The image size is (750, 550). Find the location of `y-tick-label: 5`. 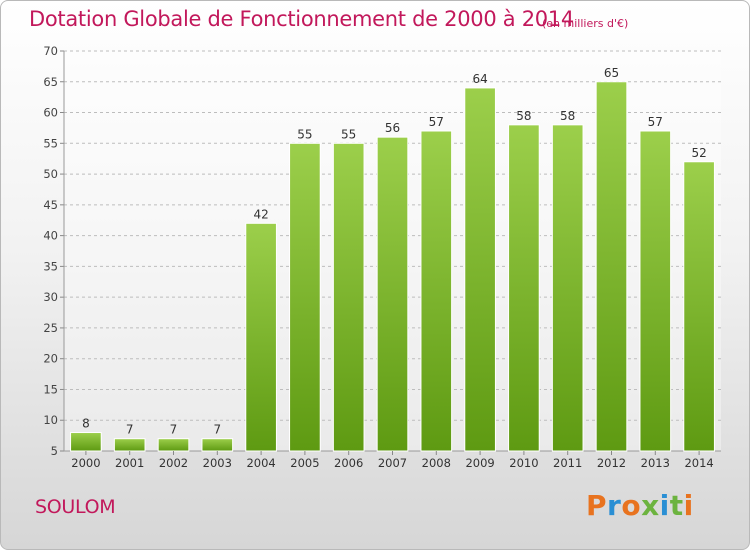

y-tick-label: 5 is located at coordinates (54, 451).